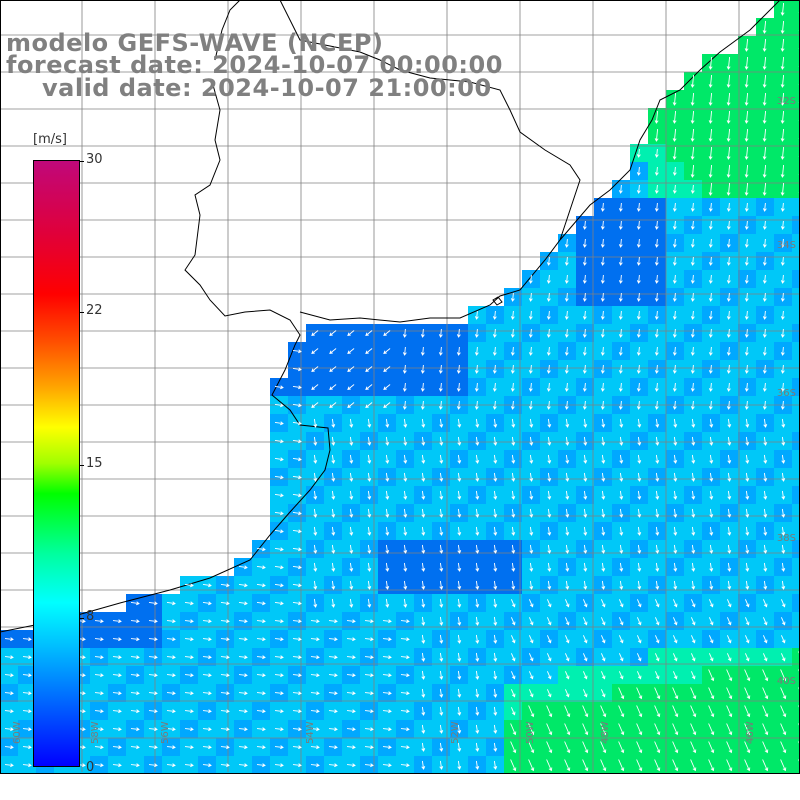 The height and width of the screenshot is (800, 800). I want to click on lon-label-50w: 50W, so click(530, 732).